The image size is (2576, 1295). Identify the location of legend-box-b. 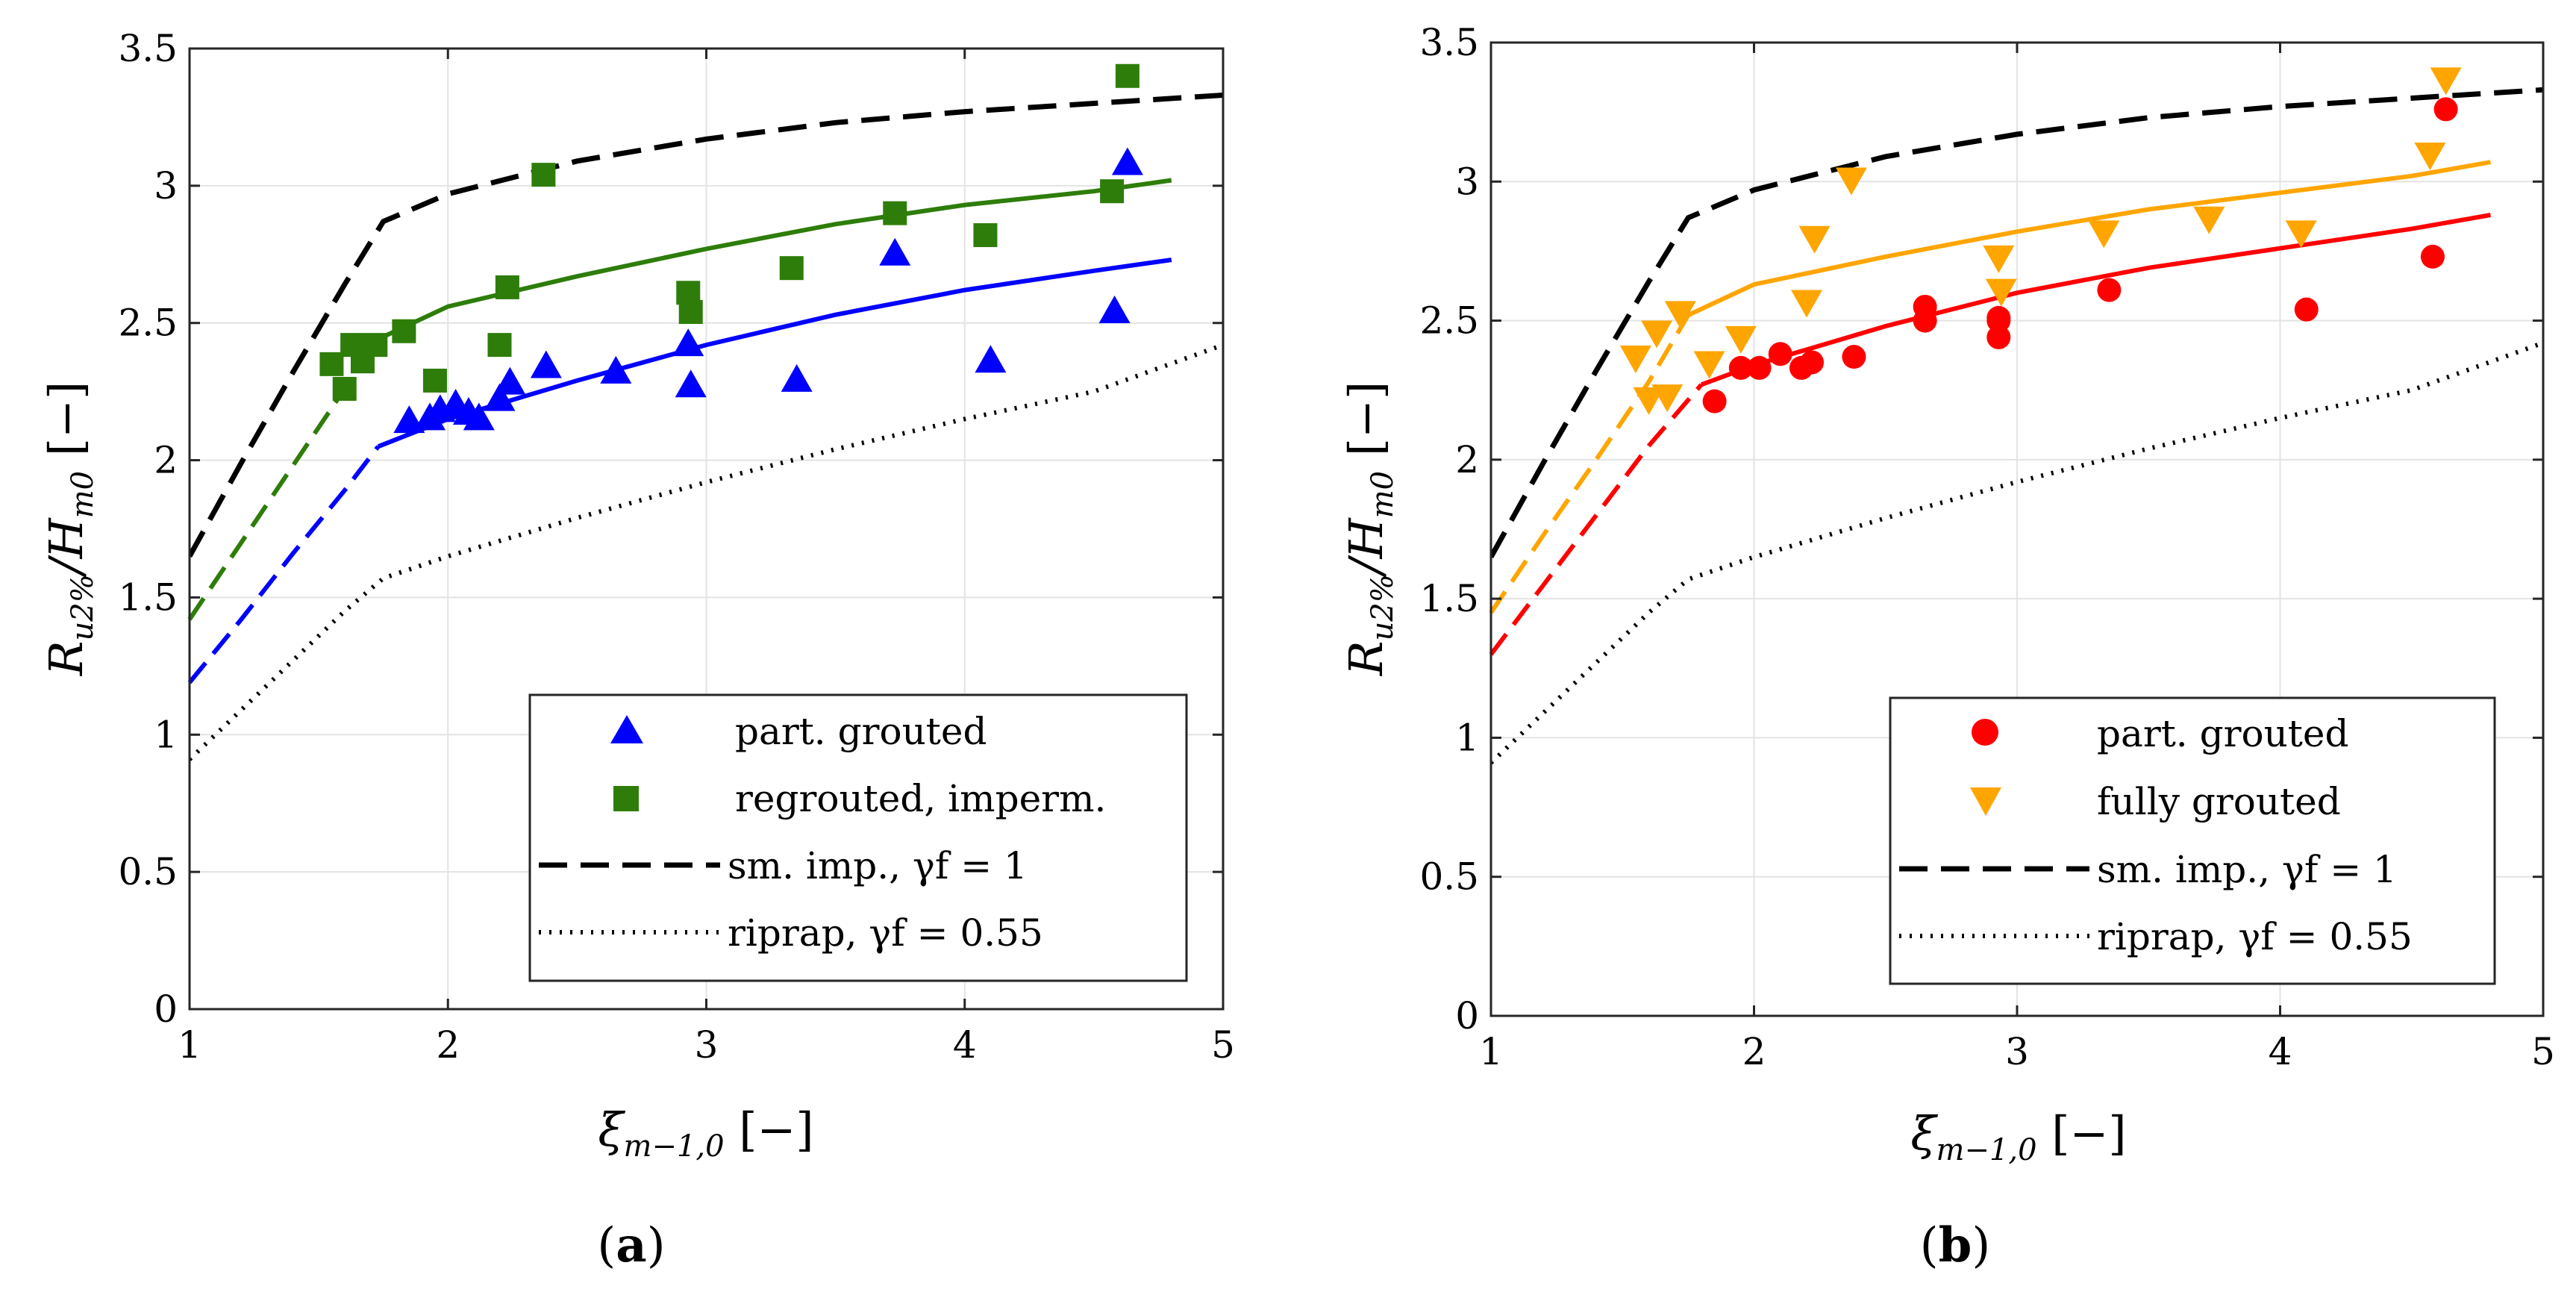
(2192, 840).